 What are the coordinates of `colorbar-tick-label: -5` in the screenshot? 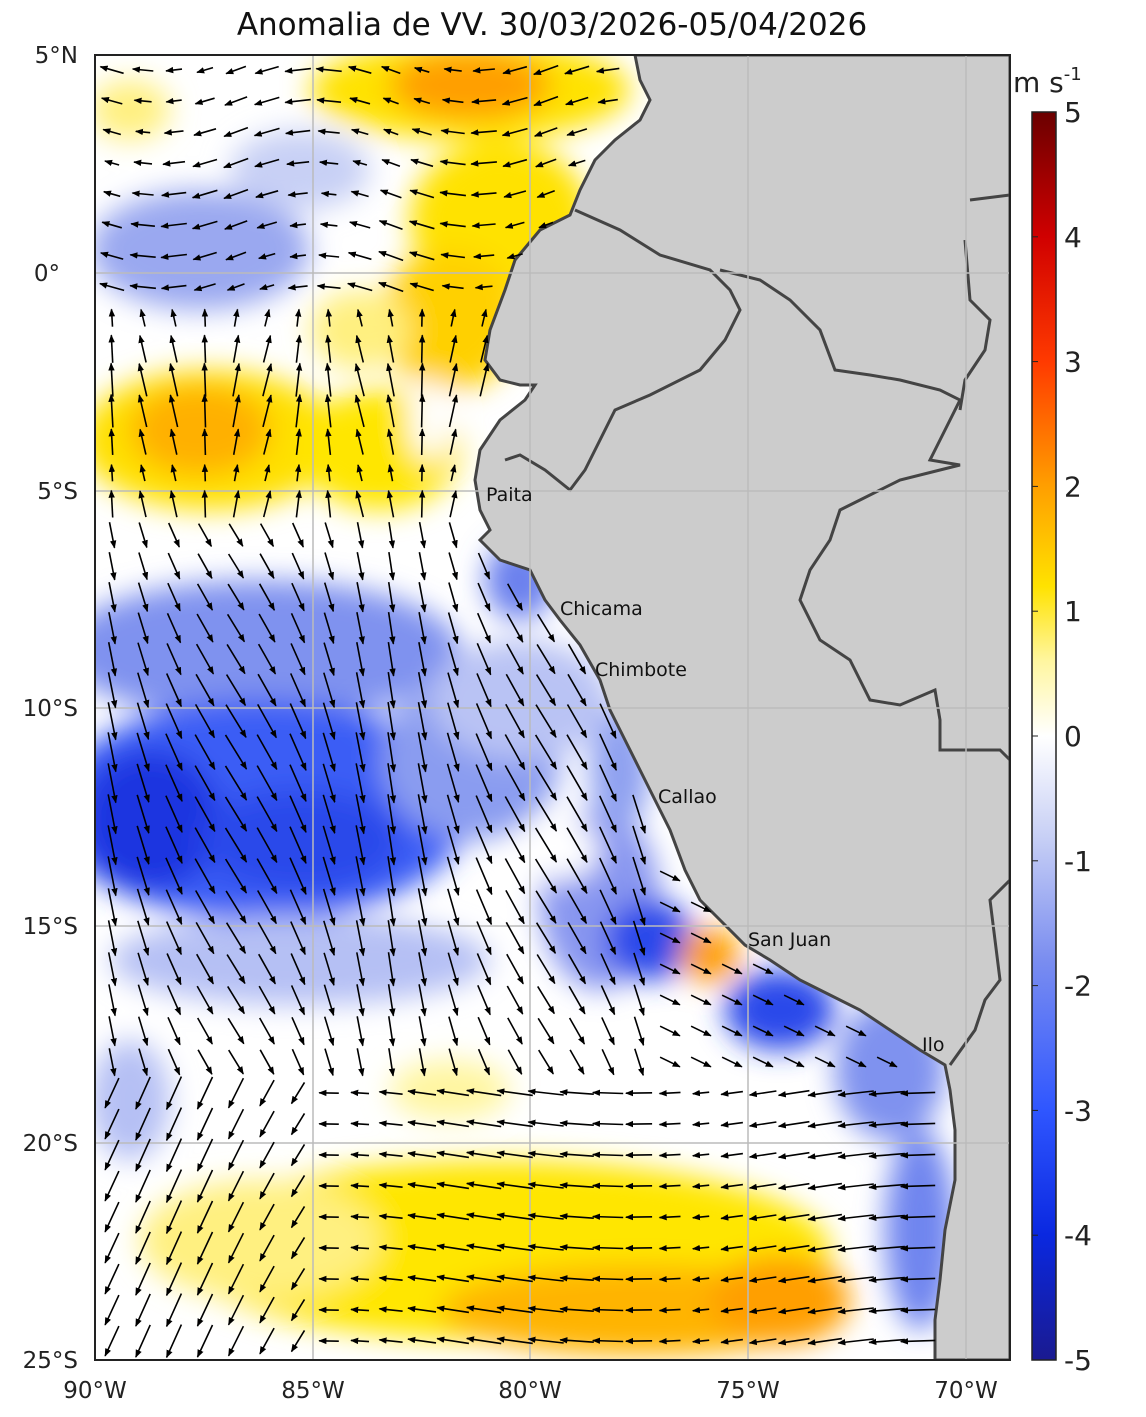 It's located at (1078, 1360).